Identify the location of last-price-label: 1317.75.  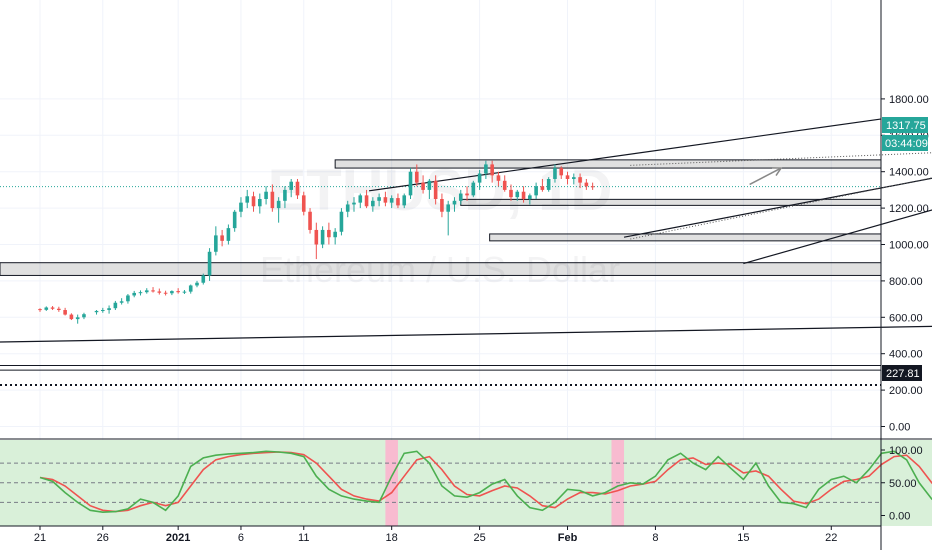
(906, 126).